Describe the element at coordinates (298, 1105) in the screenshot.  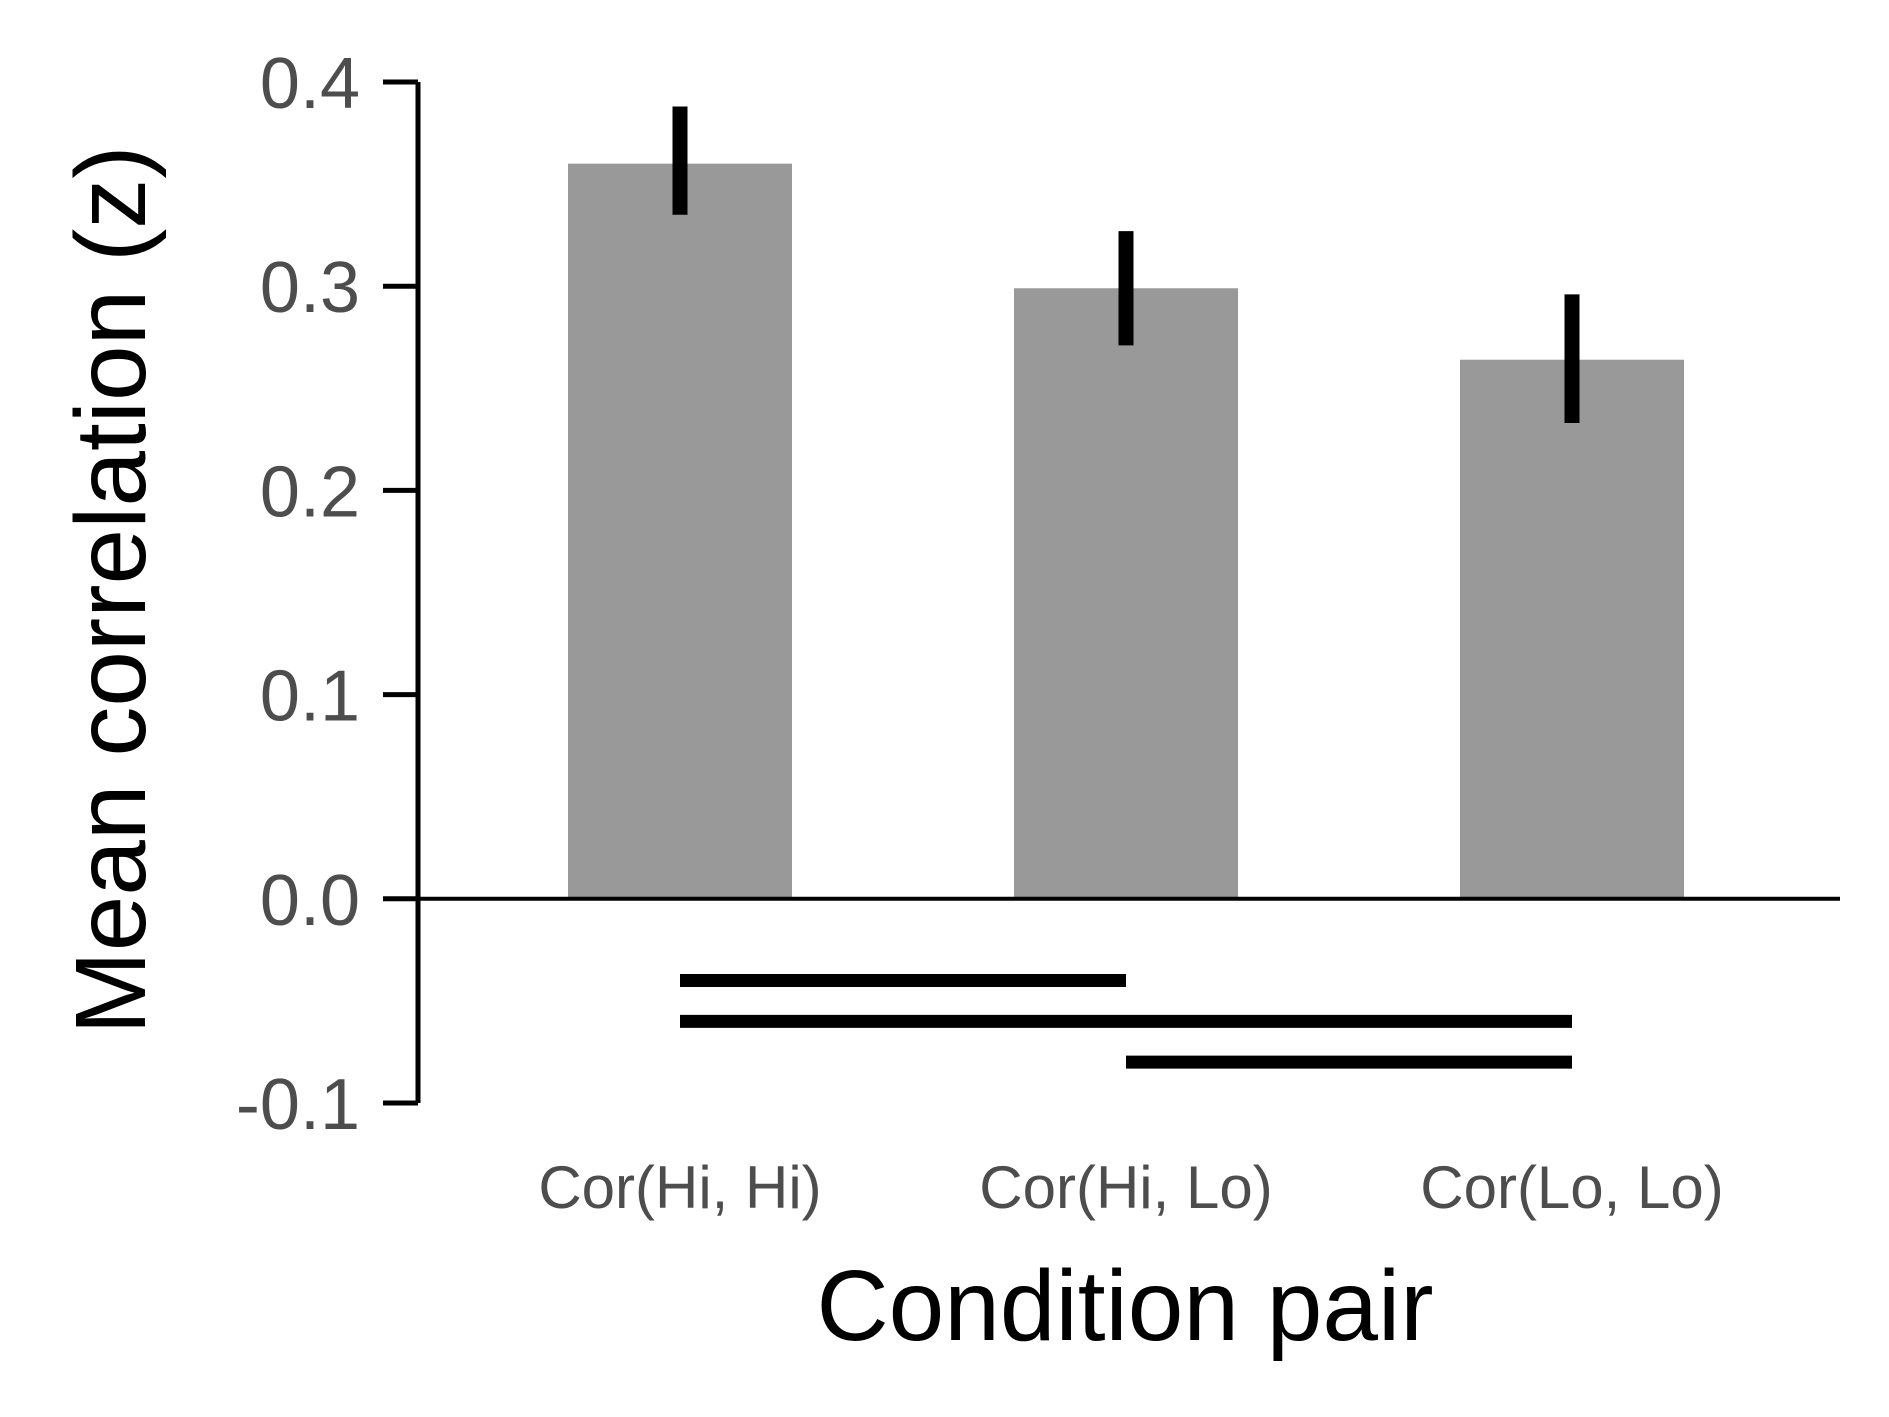
I see `y-tick-label: -0.1` at that location.